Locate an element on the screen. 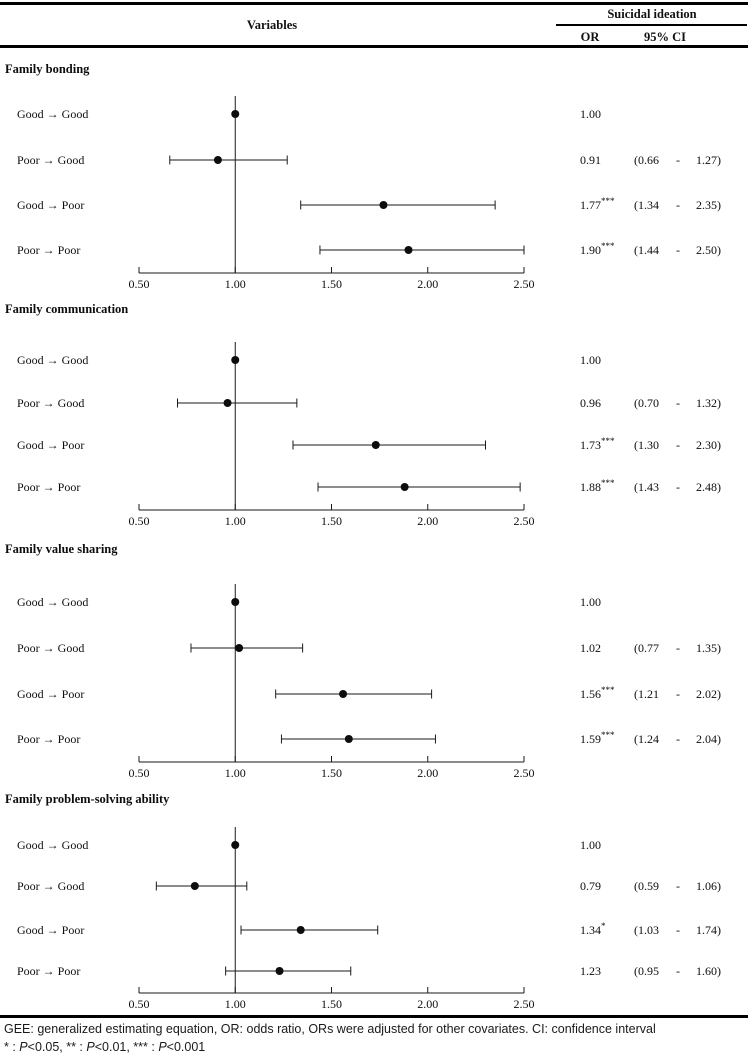 This screenshot has height=1060, width=748. ci-high-value: 2.30) is located at coordinates (708, 445).